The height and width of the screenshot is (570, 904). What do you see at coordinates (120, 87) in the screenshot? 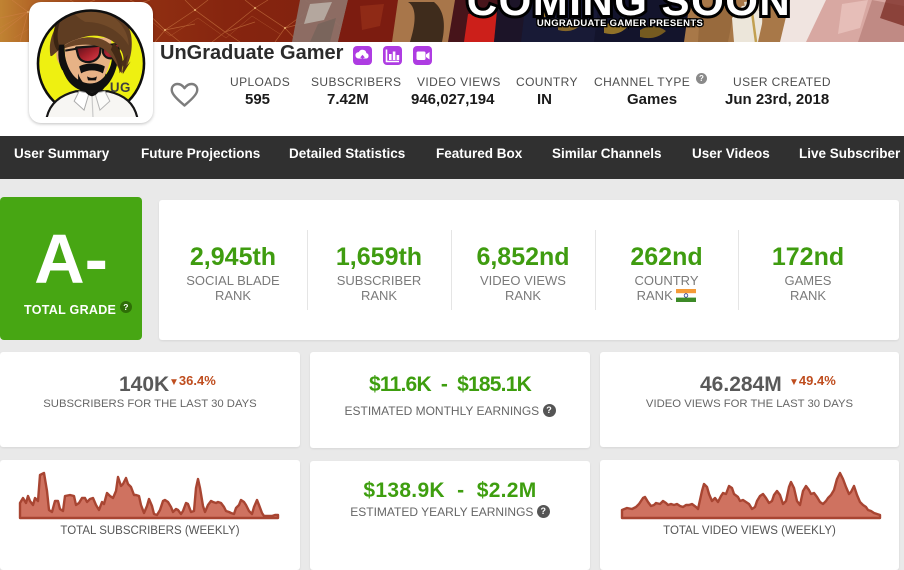
I see `svg-text: UG` at bounding box center [120, 87].